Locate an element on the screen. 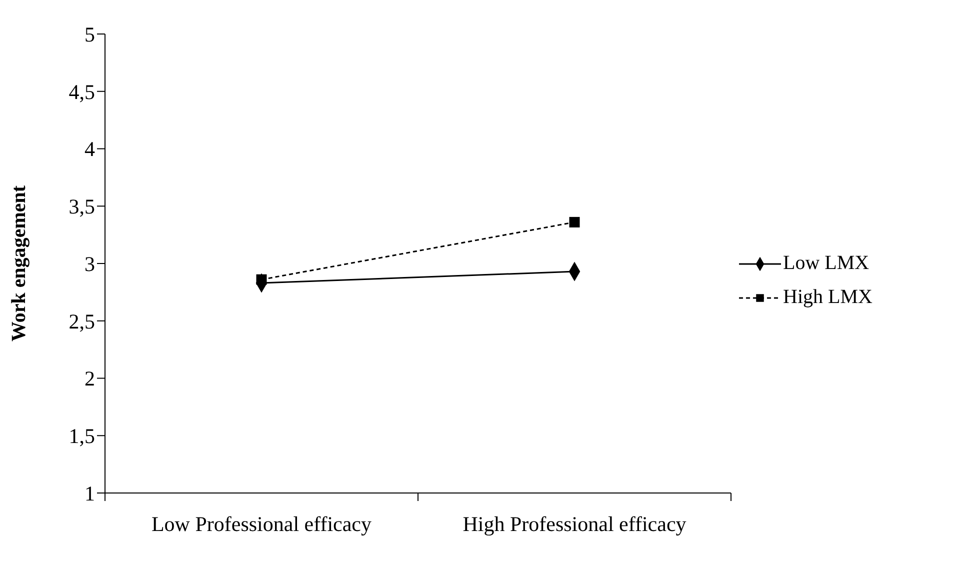  y-tick-label: 4,5 is located at coordinates (81, 92).